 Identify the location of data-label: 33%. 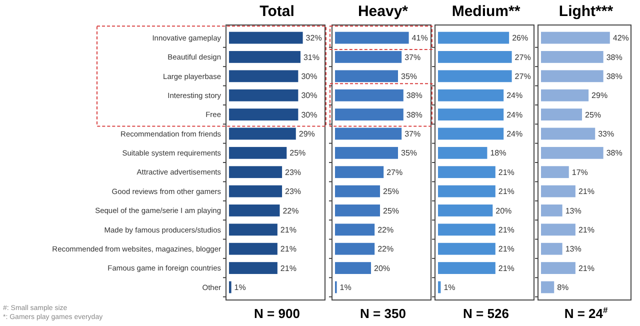
(606, 134).